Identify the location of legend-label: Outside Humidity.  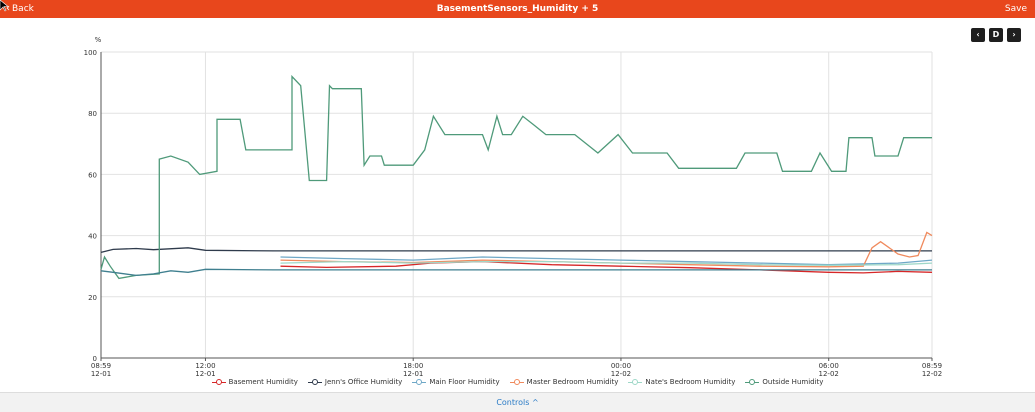
(793, 382).